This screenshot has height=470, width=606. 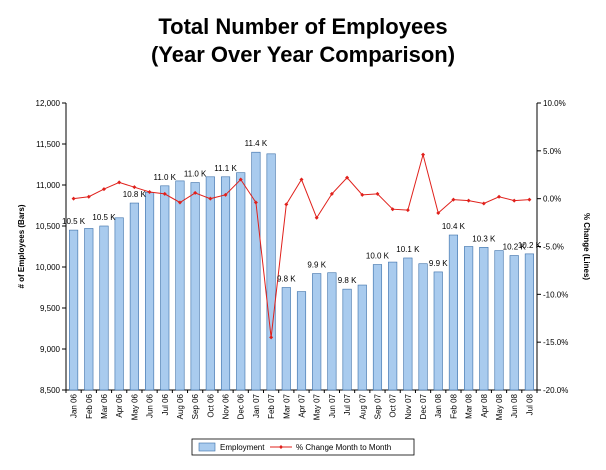 What do you see at coordinates (104, 217) in the screenshot?
I see `bar-data-label: 10.5 K` at bounding box center [104, 217].